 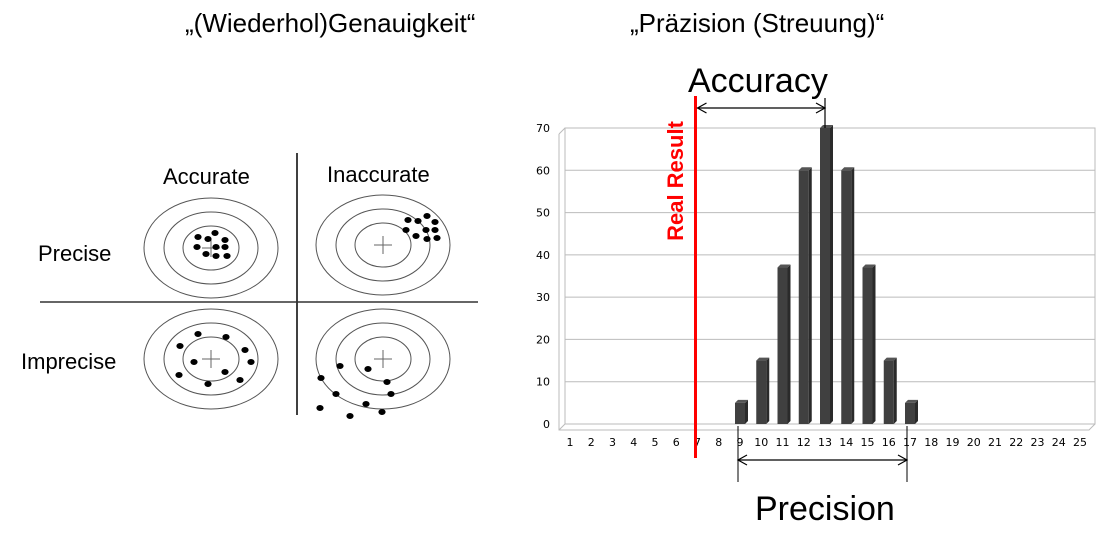 I want to click on title-left: „(Wiederhol)Genauigkeit“, so click(x=330, y=23).